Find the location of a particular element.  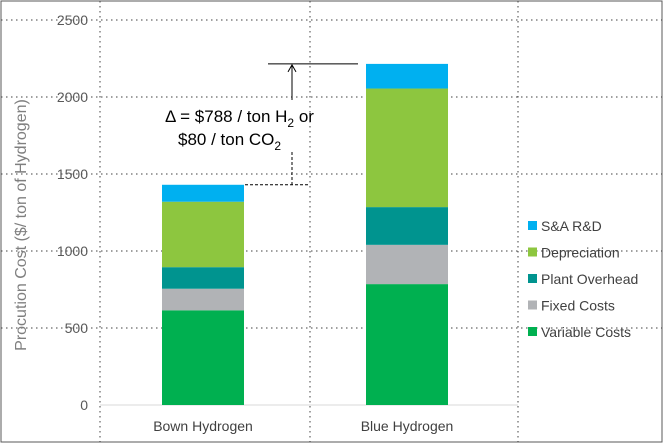

y-tick-label: 0 is located at coordinates (84, 405).